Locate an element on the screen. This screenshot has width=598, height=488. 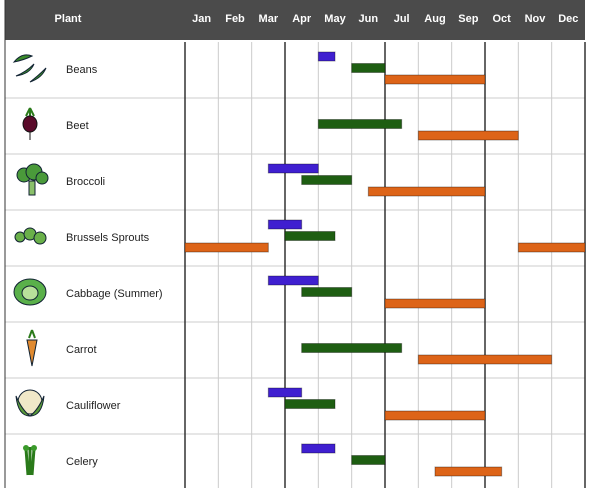
month-label: Feb is located at coordinates (235, 19).